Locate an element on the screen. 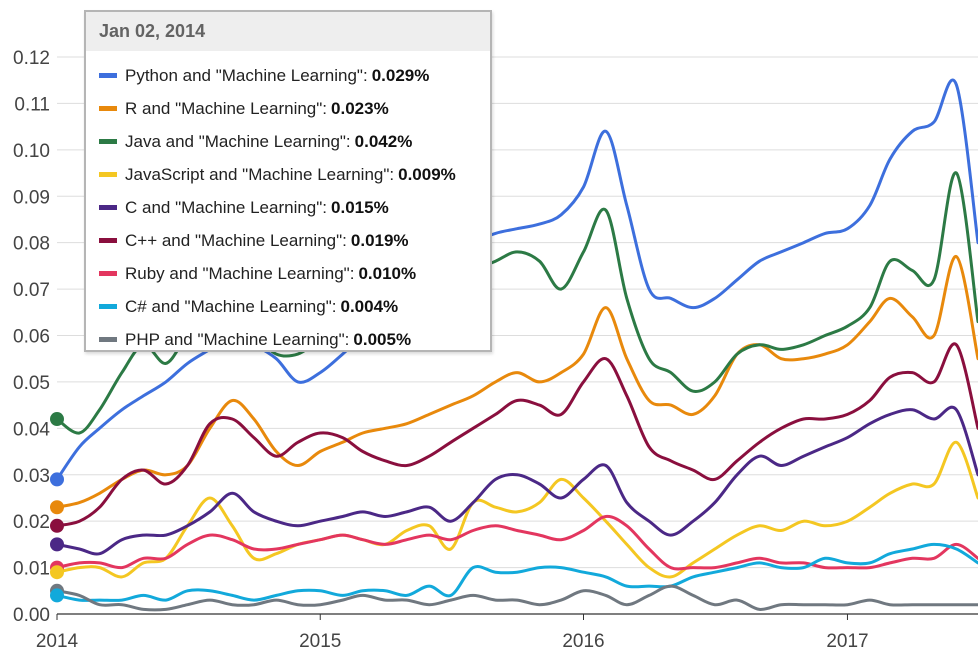 This screenshot has width=978, height=662. tooltip-series-label: R and "Machine Learning": is located at coordinates (226, 108).